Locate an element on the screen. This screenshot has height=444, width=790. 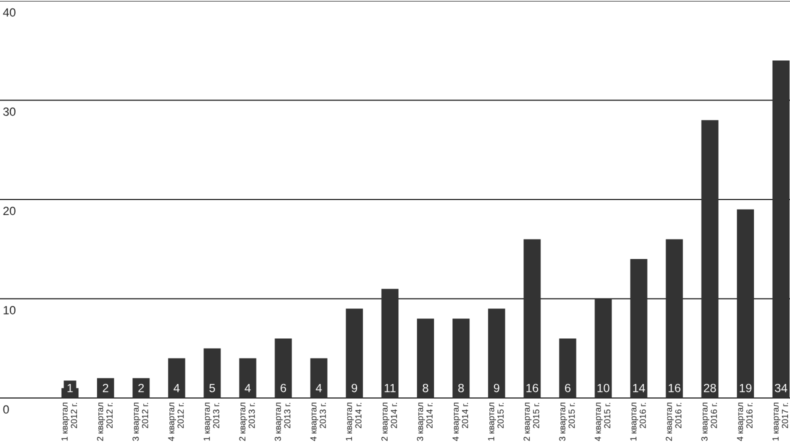
x-tick-label: 1 квартал 2013 г. is located at coordinates (212, 421).